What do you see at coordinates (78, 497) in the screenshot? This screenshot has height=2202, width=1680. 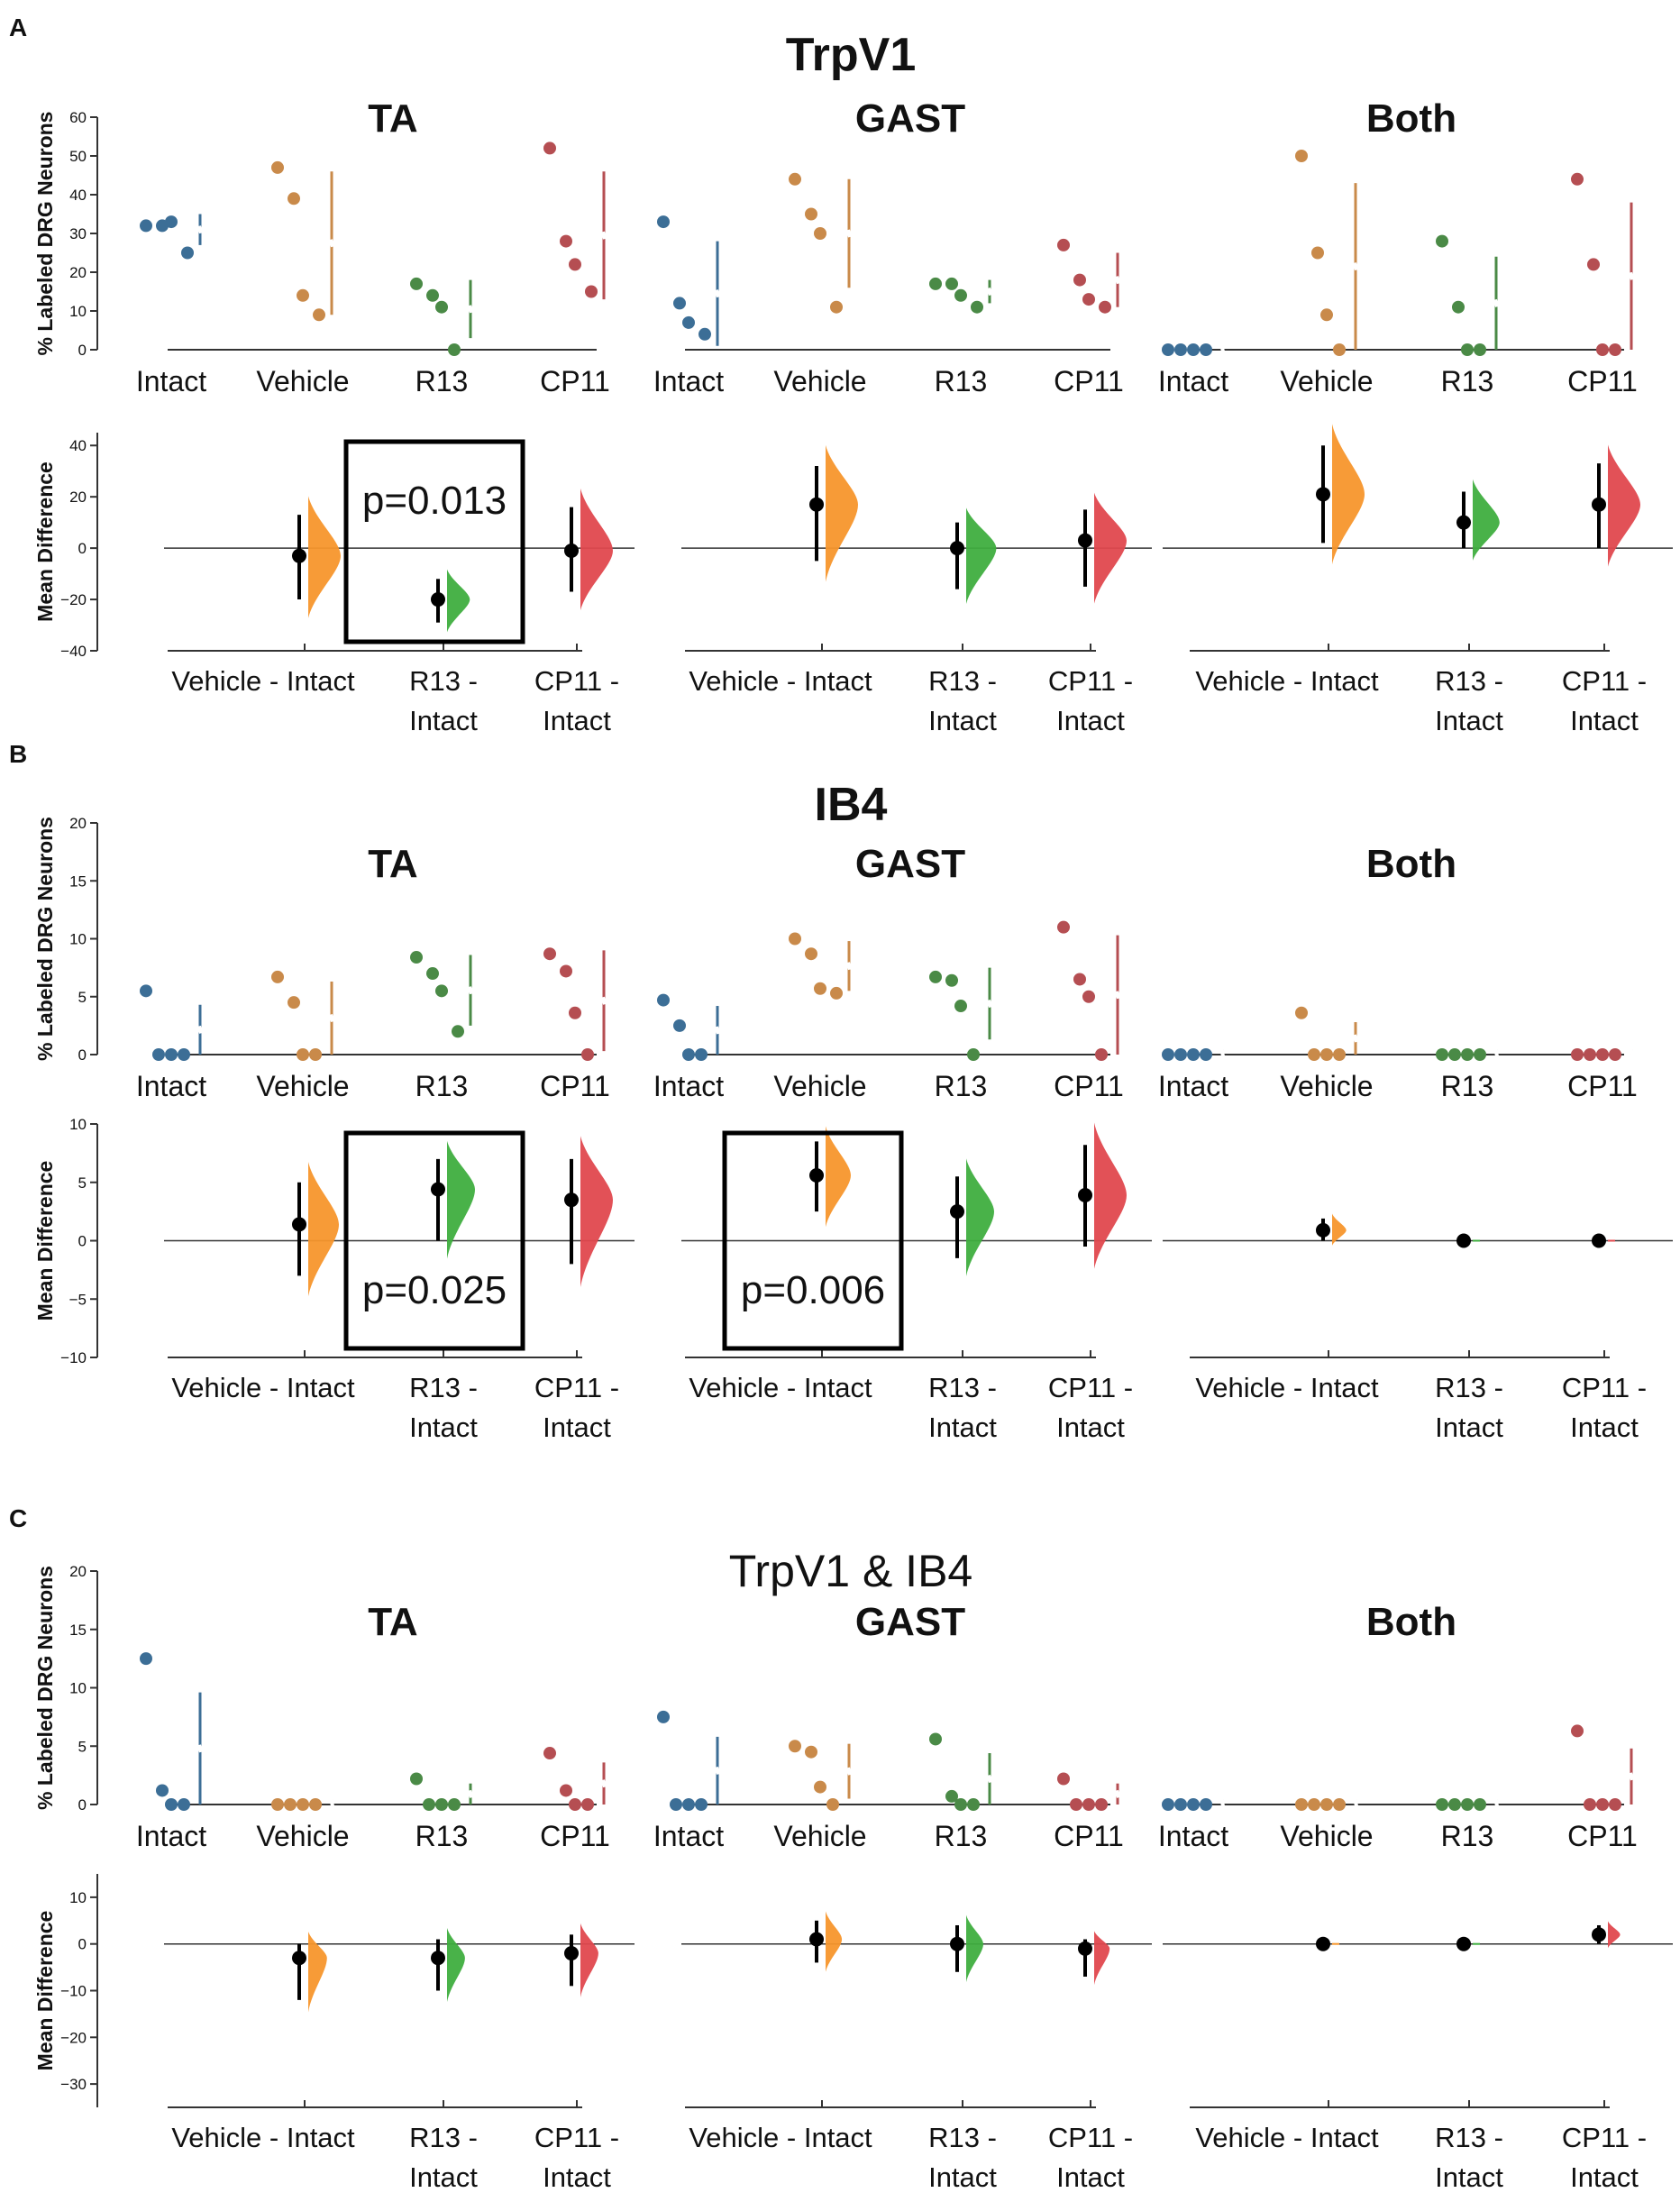 I see `lower-y-tick-label: 20` at bounding box center [78, 497].